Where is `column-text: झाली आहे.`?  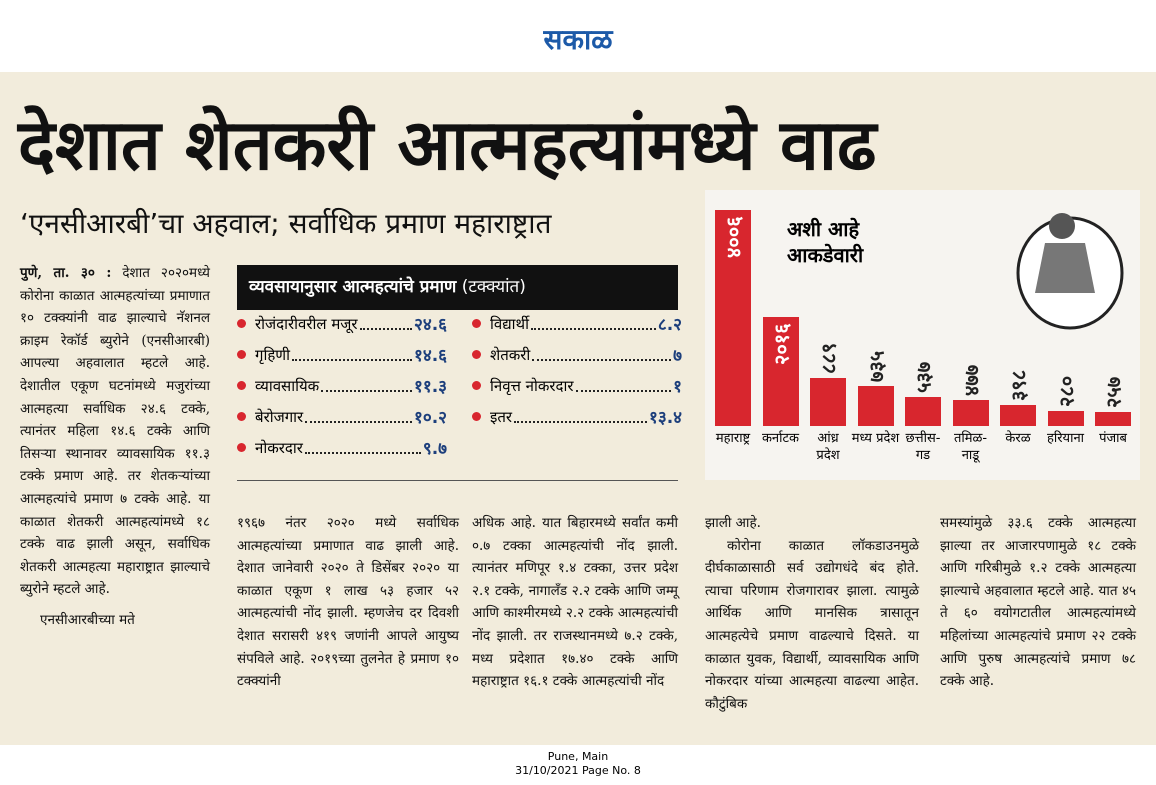
column-text: झाली आहे. is located at coordinates (733, 523).